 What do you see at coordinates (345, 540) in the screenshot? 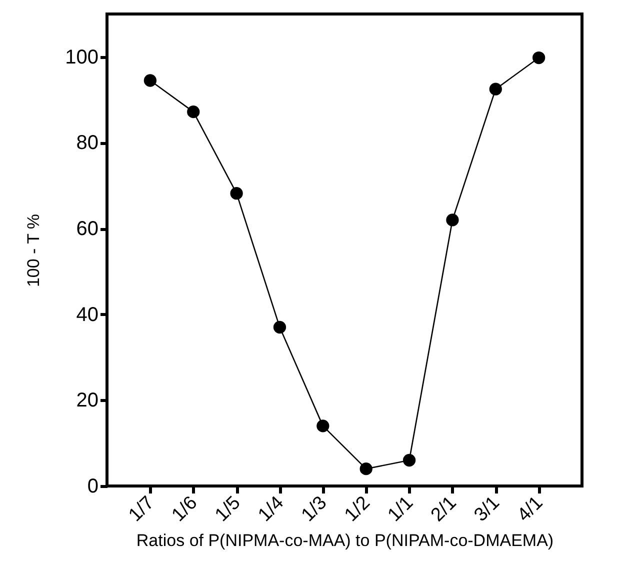
I see `x-axis-title: Ratios of P(NIPMA-co-MAA) to P(NIPAM-co-DMAEMA)` at bounding box center [345, 540].